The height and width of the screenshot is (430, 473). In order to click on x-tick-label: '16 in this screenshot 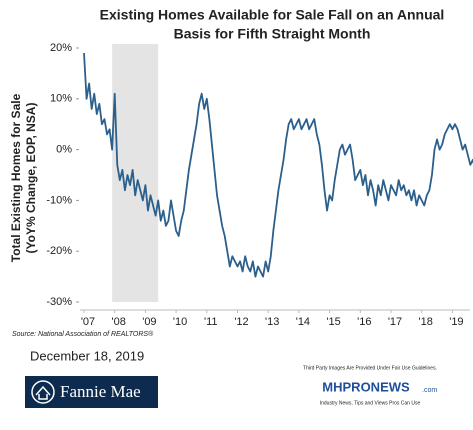, I will do `click(364, 322)`.